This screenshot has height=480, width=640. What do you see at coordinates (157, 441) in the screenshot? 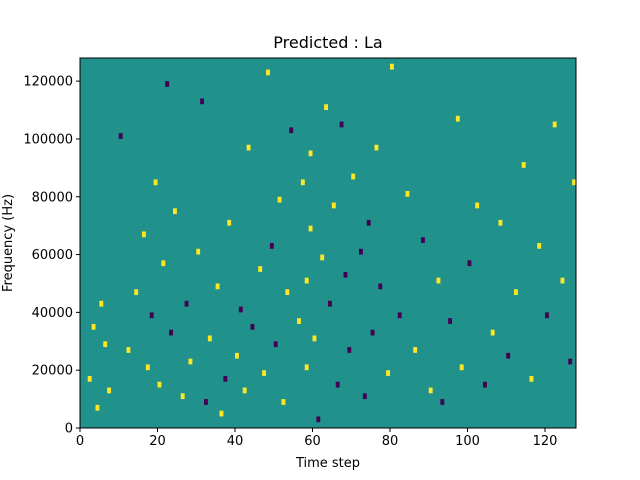
I see `x-tick-label: 20` at bounding box center [157, 441].